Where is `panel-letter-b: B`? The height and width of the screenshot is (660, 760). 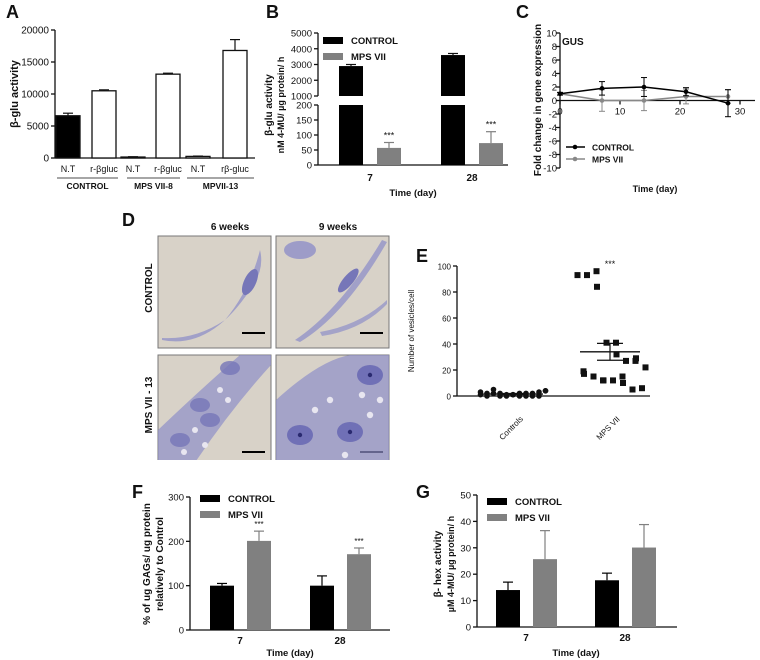
panel-letter-b: B is located at coordinates (272, 12).